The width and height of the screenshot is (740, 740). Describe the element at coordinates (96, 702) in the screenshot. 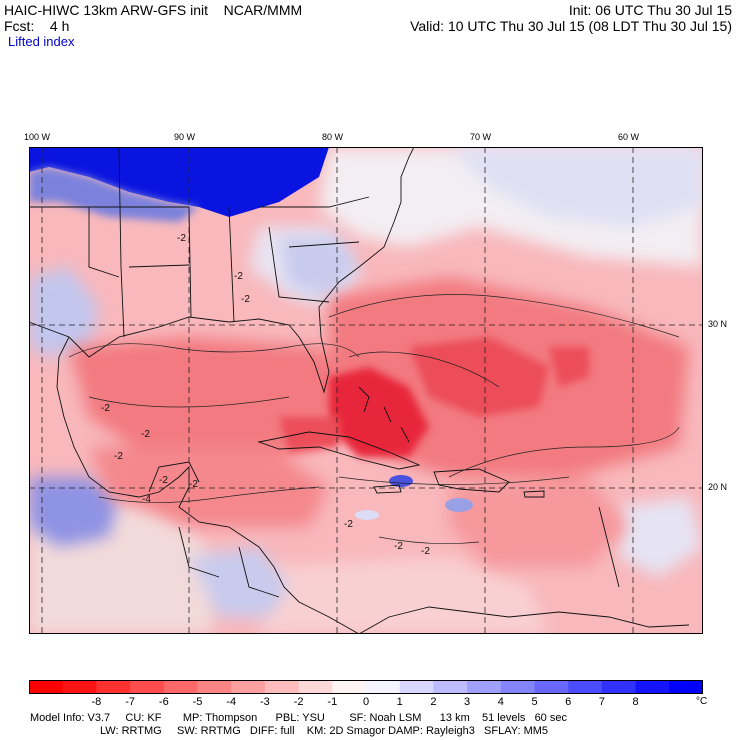

I see `colorbar-tick-label: -8` at that location.